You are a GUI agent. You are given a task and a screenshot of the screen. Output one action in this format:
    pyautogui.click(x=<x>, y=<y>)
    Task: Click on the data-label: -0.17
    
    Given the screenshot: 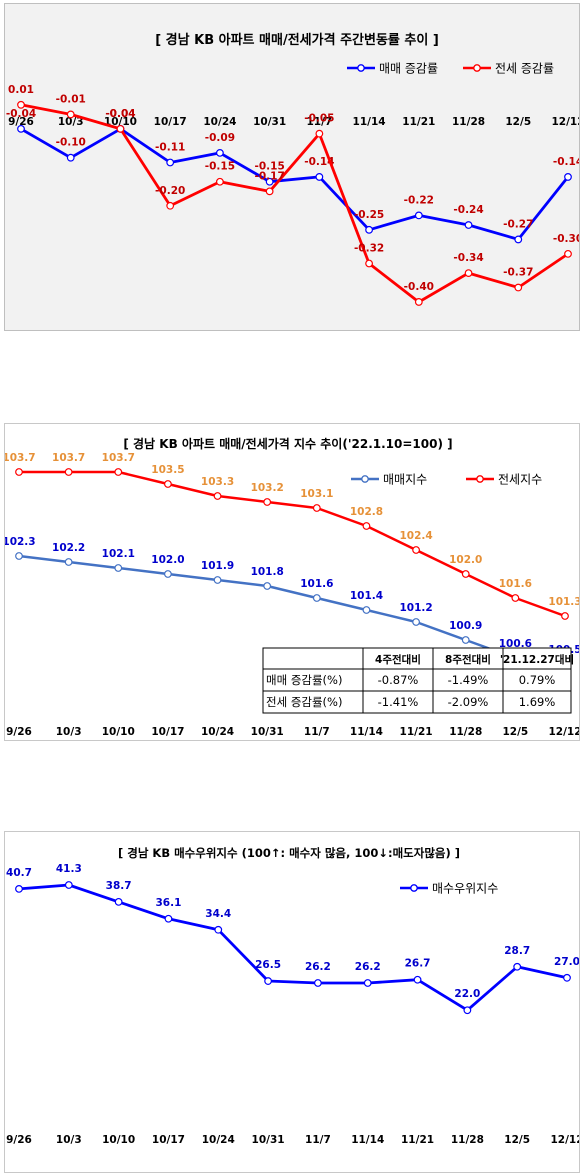 What is the action you would take?
    pyautogui.click(x=270, y=176)
    